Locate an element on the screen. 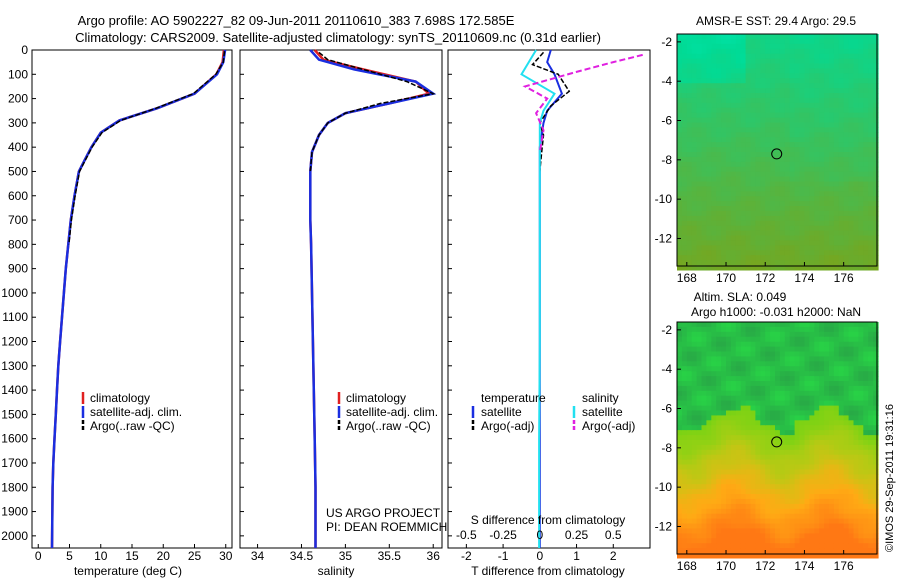  x-tick-label: 20 is located at coordinates (164, 556).